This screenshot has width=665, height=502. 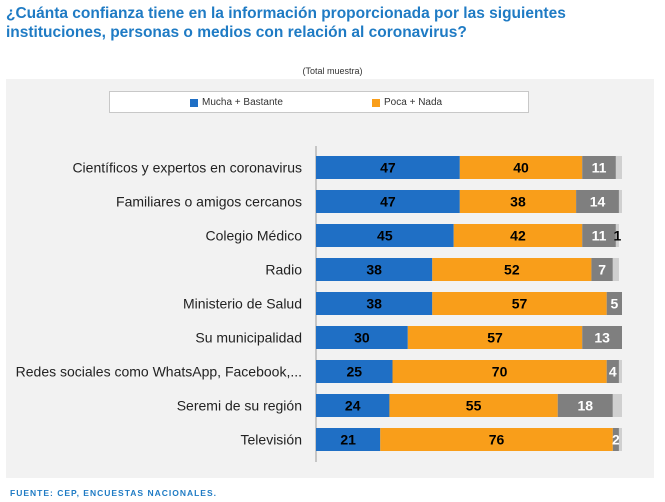 I want to click on data-label: 18, so click(x=585, y=406).